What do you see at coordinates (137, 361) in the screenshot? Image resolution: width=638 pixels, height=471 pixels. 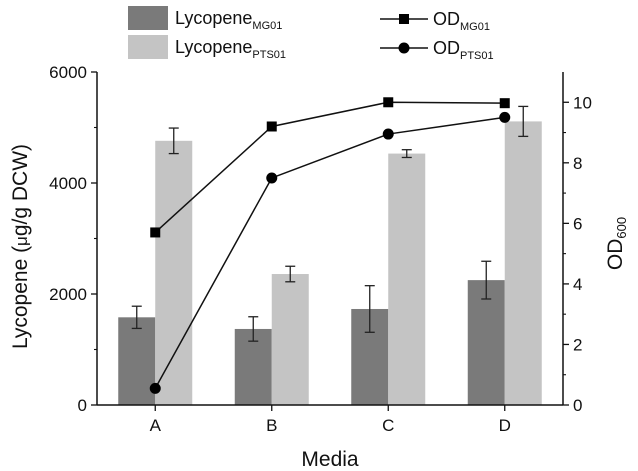 I see `bar-mg01-a` at bounding box center [137, 361].